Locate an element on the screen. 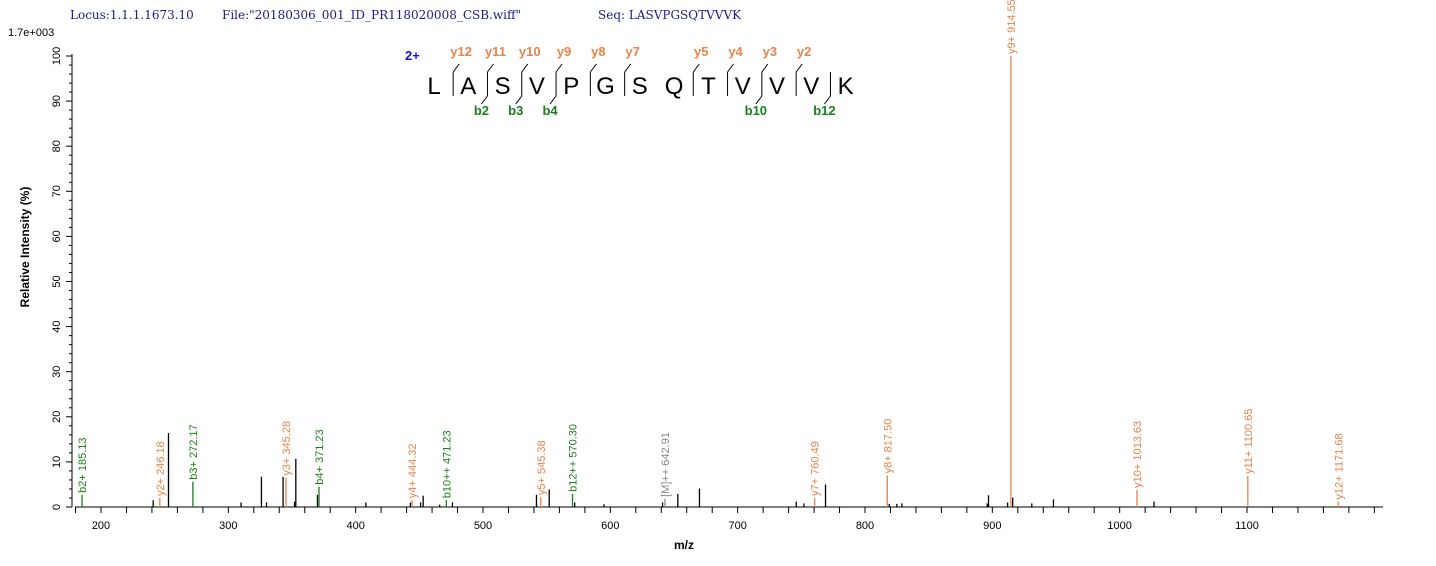  y-tick-label: 70 is located at coordinates (57, 191).